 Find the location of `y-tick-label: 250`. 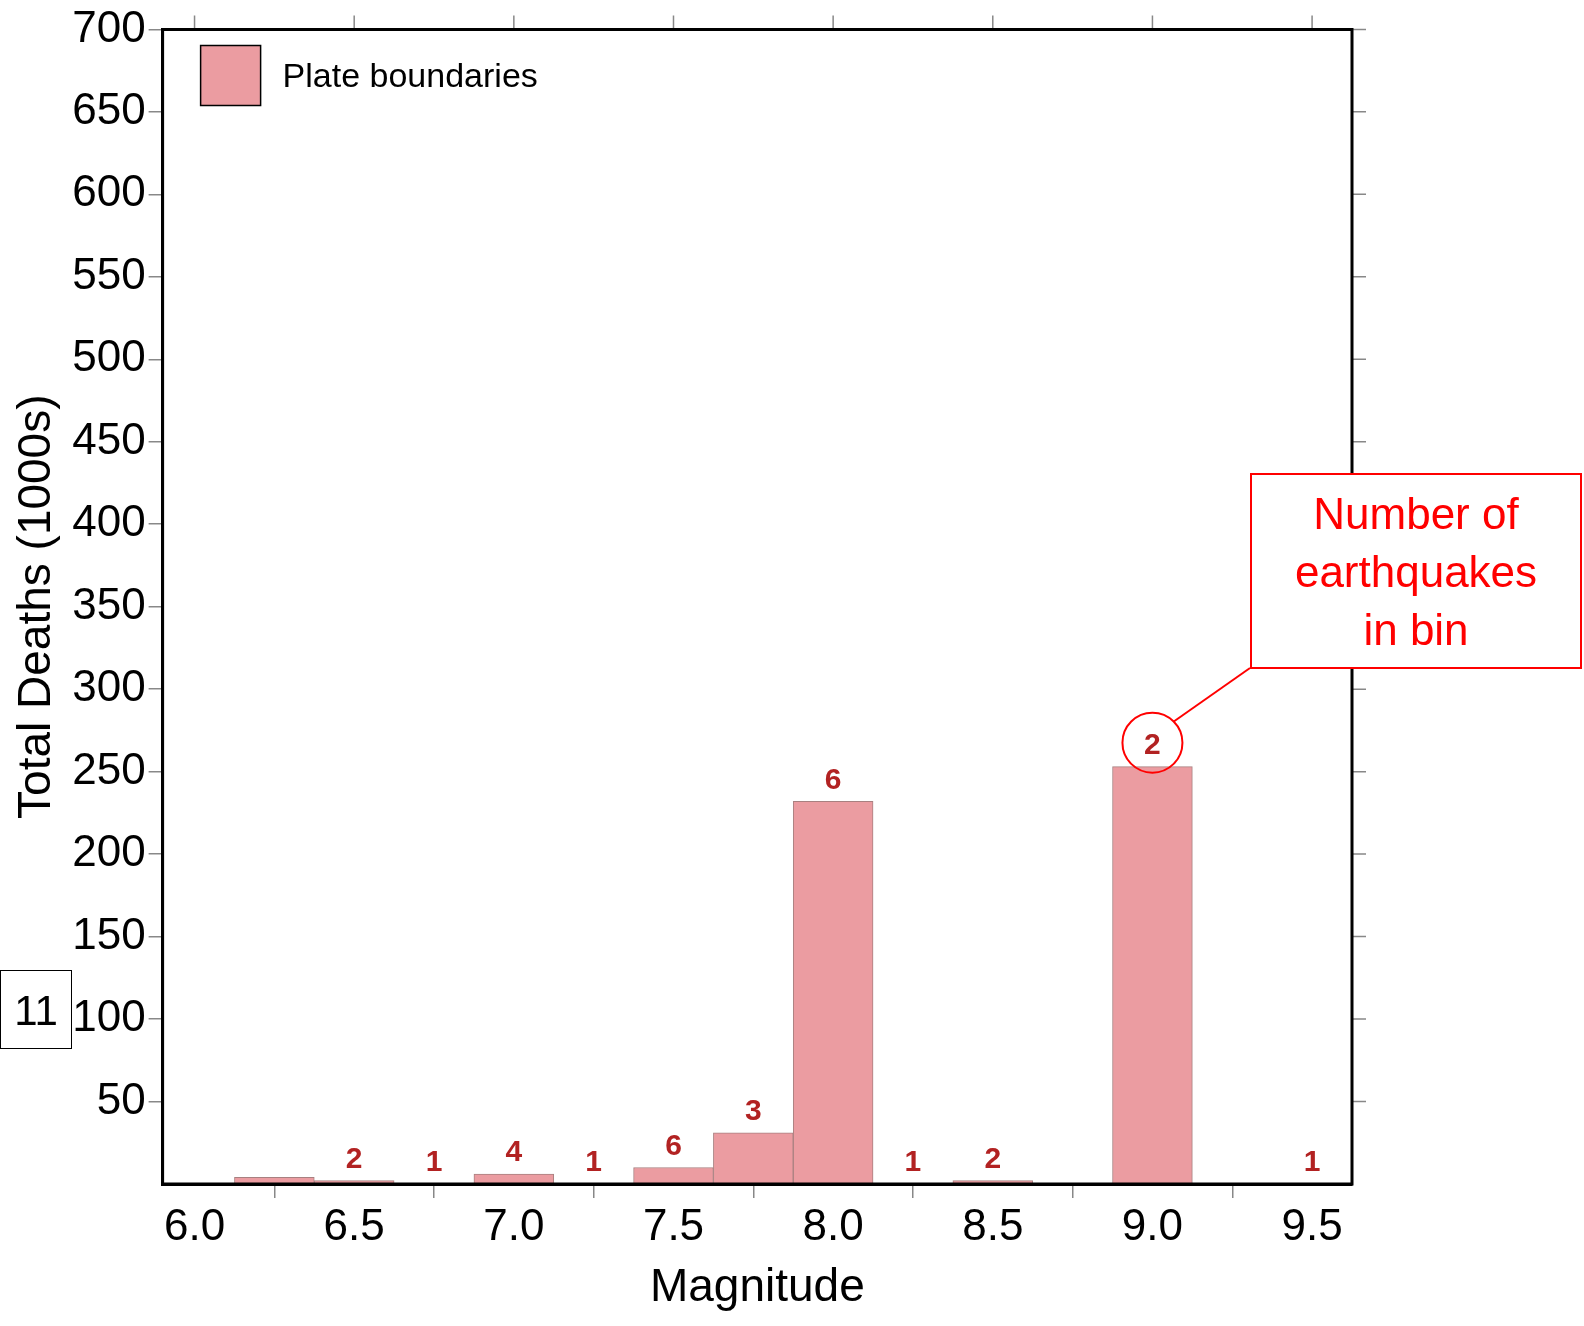

y-tick-label: 250 is located at coordinates (109, 768).